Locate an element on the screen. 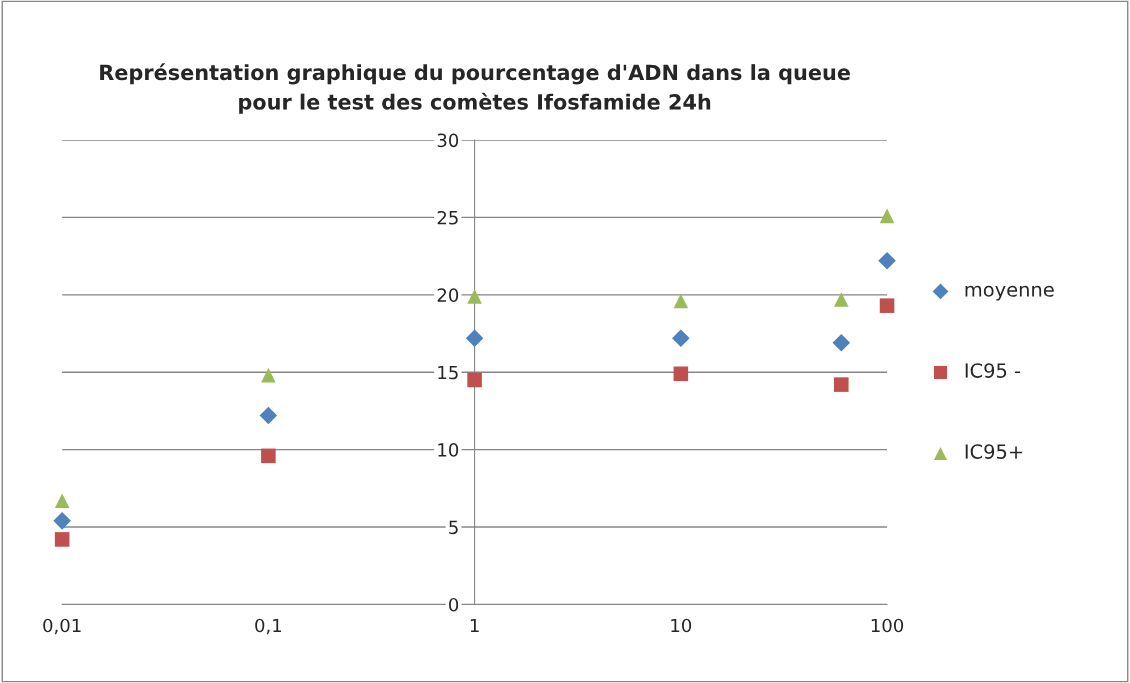 The width and height of the screenshot is (1130, 683). legend-label: IC95+ is located at coordinates (994, 451).